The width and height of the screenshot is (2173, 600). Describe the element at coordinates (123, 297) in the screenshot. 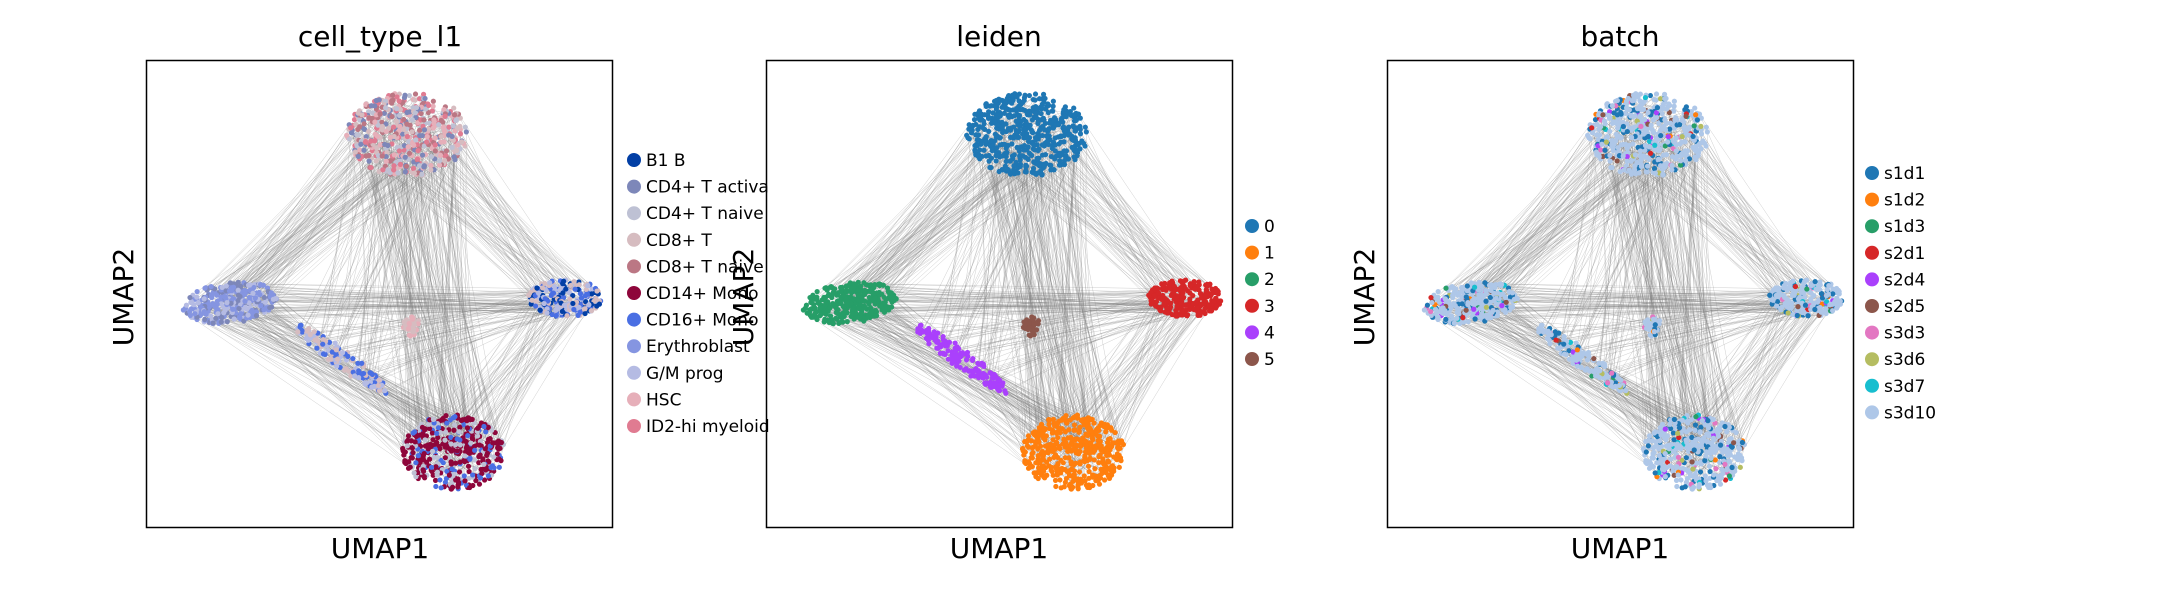

I see `y-axis-label: UMAP2` at that location.